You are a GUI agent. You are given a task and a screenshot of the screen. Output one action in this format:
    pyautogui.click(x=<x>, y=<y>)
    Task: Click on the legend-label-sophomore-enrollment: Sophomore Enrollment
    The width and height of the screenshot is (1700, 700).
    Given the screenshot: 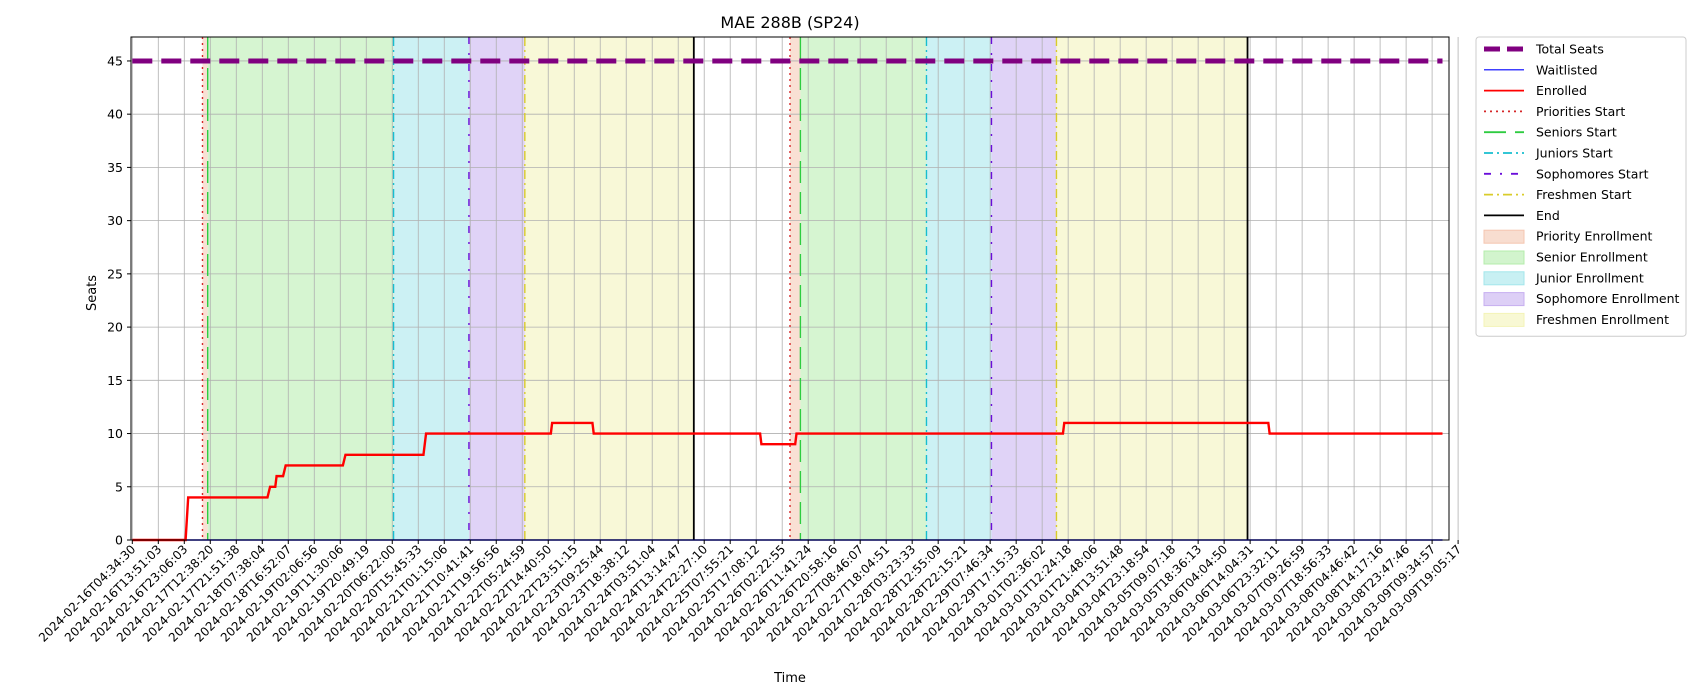 What is the action you would take?
    pyautogui.click(x=1608, y=298)
    